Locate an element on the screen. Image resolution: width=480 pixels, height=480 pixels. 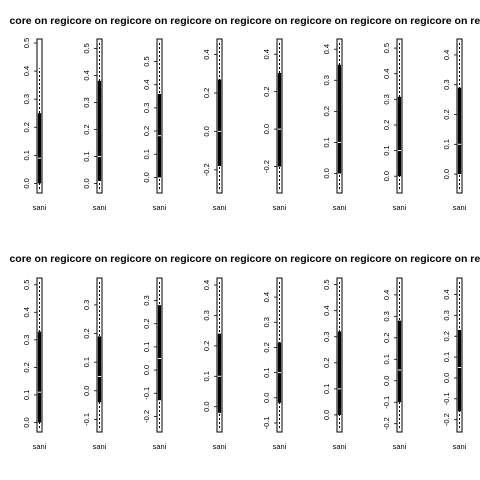
panel-2: core on regi 0.0 0.1 0.2 0.3 0.4 0.5 sani is located at coordinates (99, 113).